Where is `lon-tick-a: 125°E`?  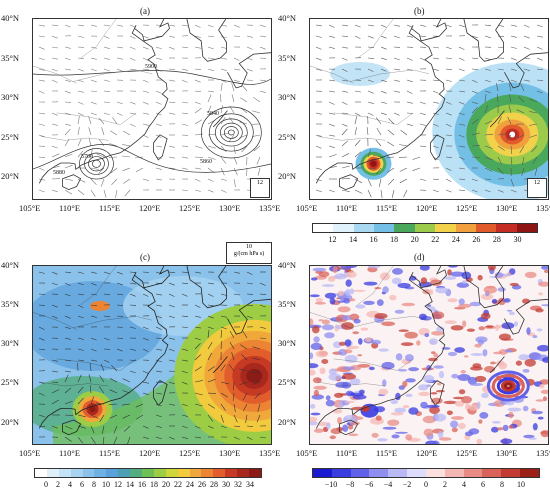
lon-tick-a: 125°E is located at coordinates (190, 208).